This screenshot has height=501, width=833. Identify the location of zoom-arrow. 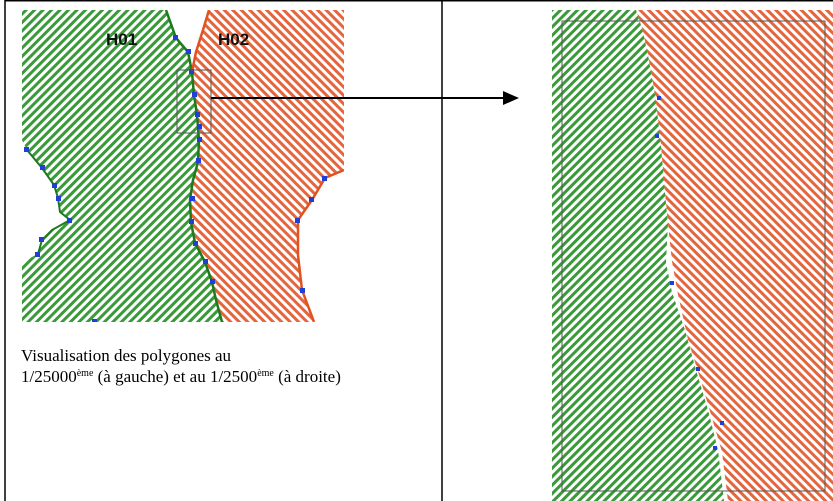
(365, 98).